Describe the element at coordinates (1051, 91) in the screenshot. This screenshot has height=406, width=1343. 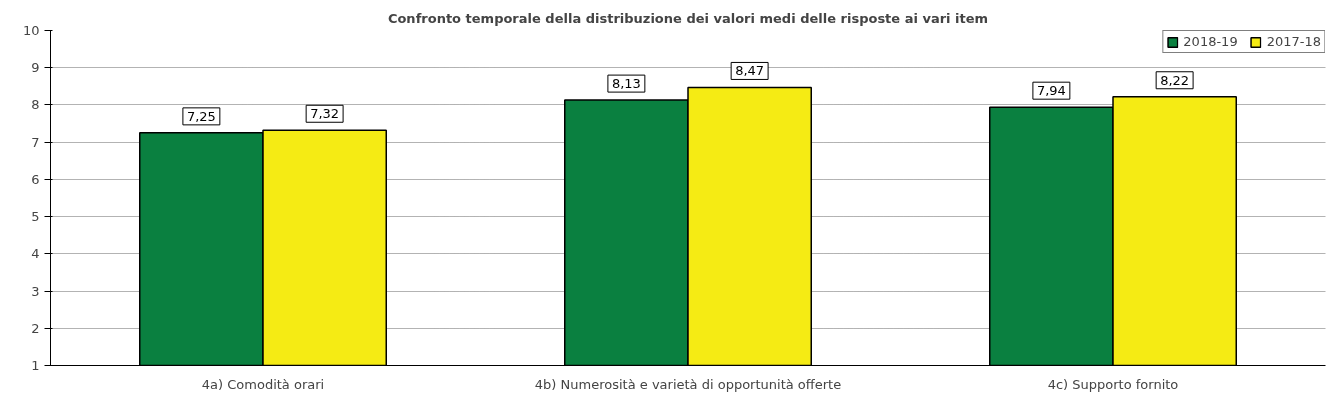
I see `data-label: 7,94` at that location.